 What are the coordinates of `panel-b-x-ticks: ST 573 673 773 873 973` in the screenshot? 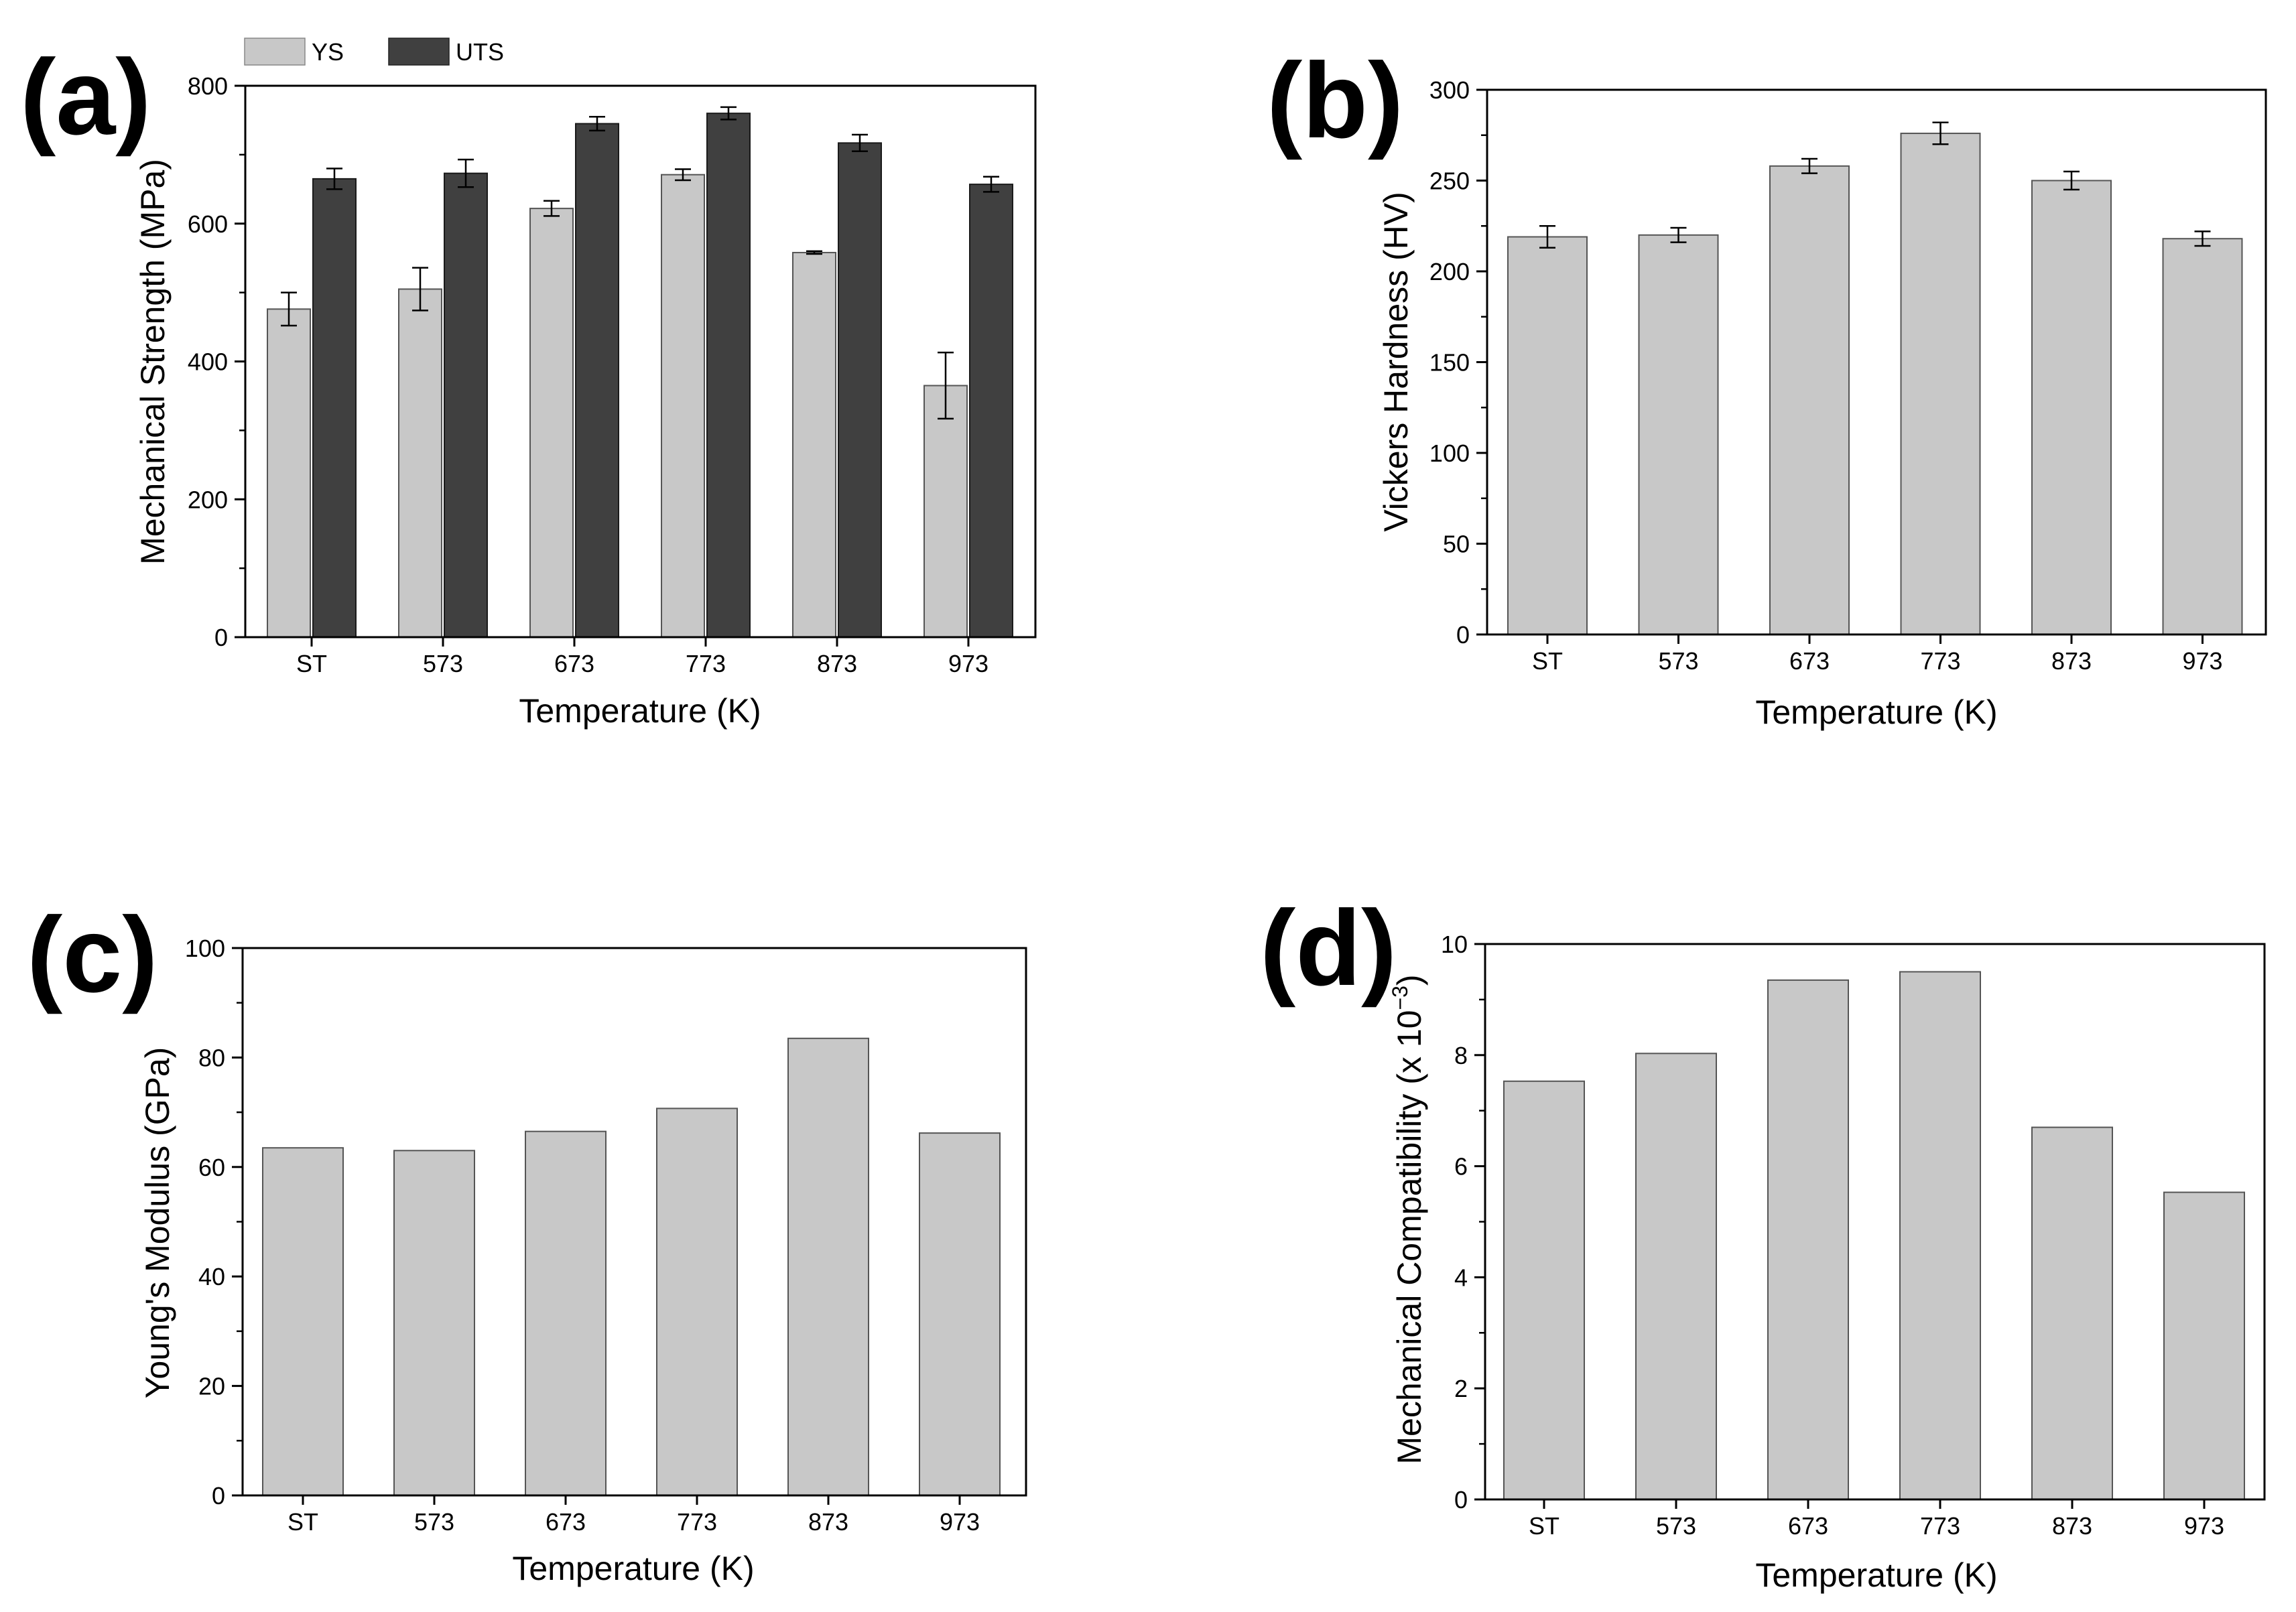 It's located at (1877, 654).